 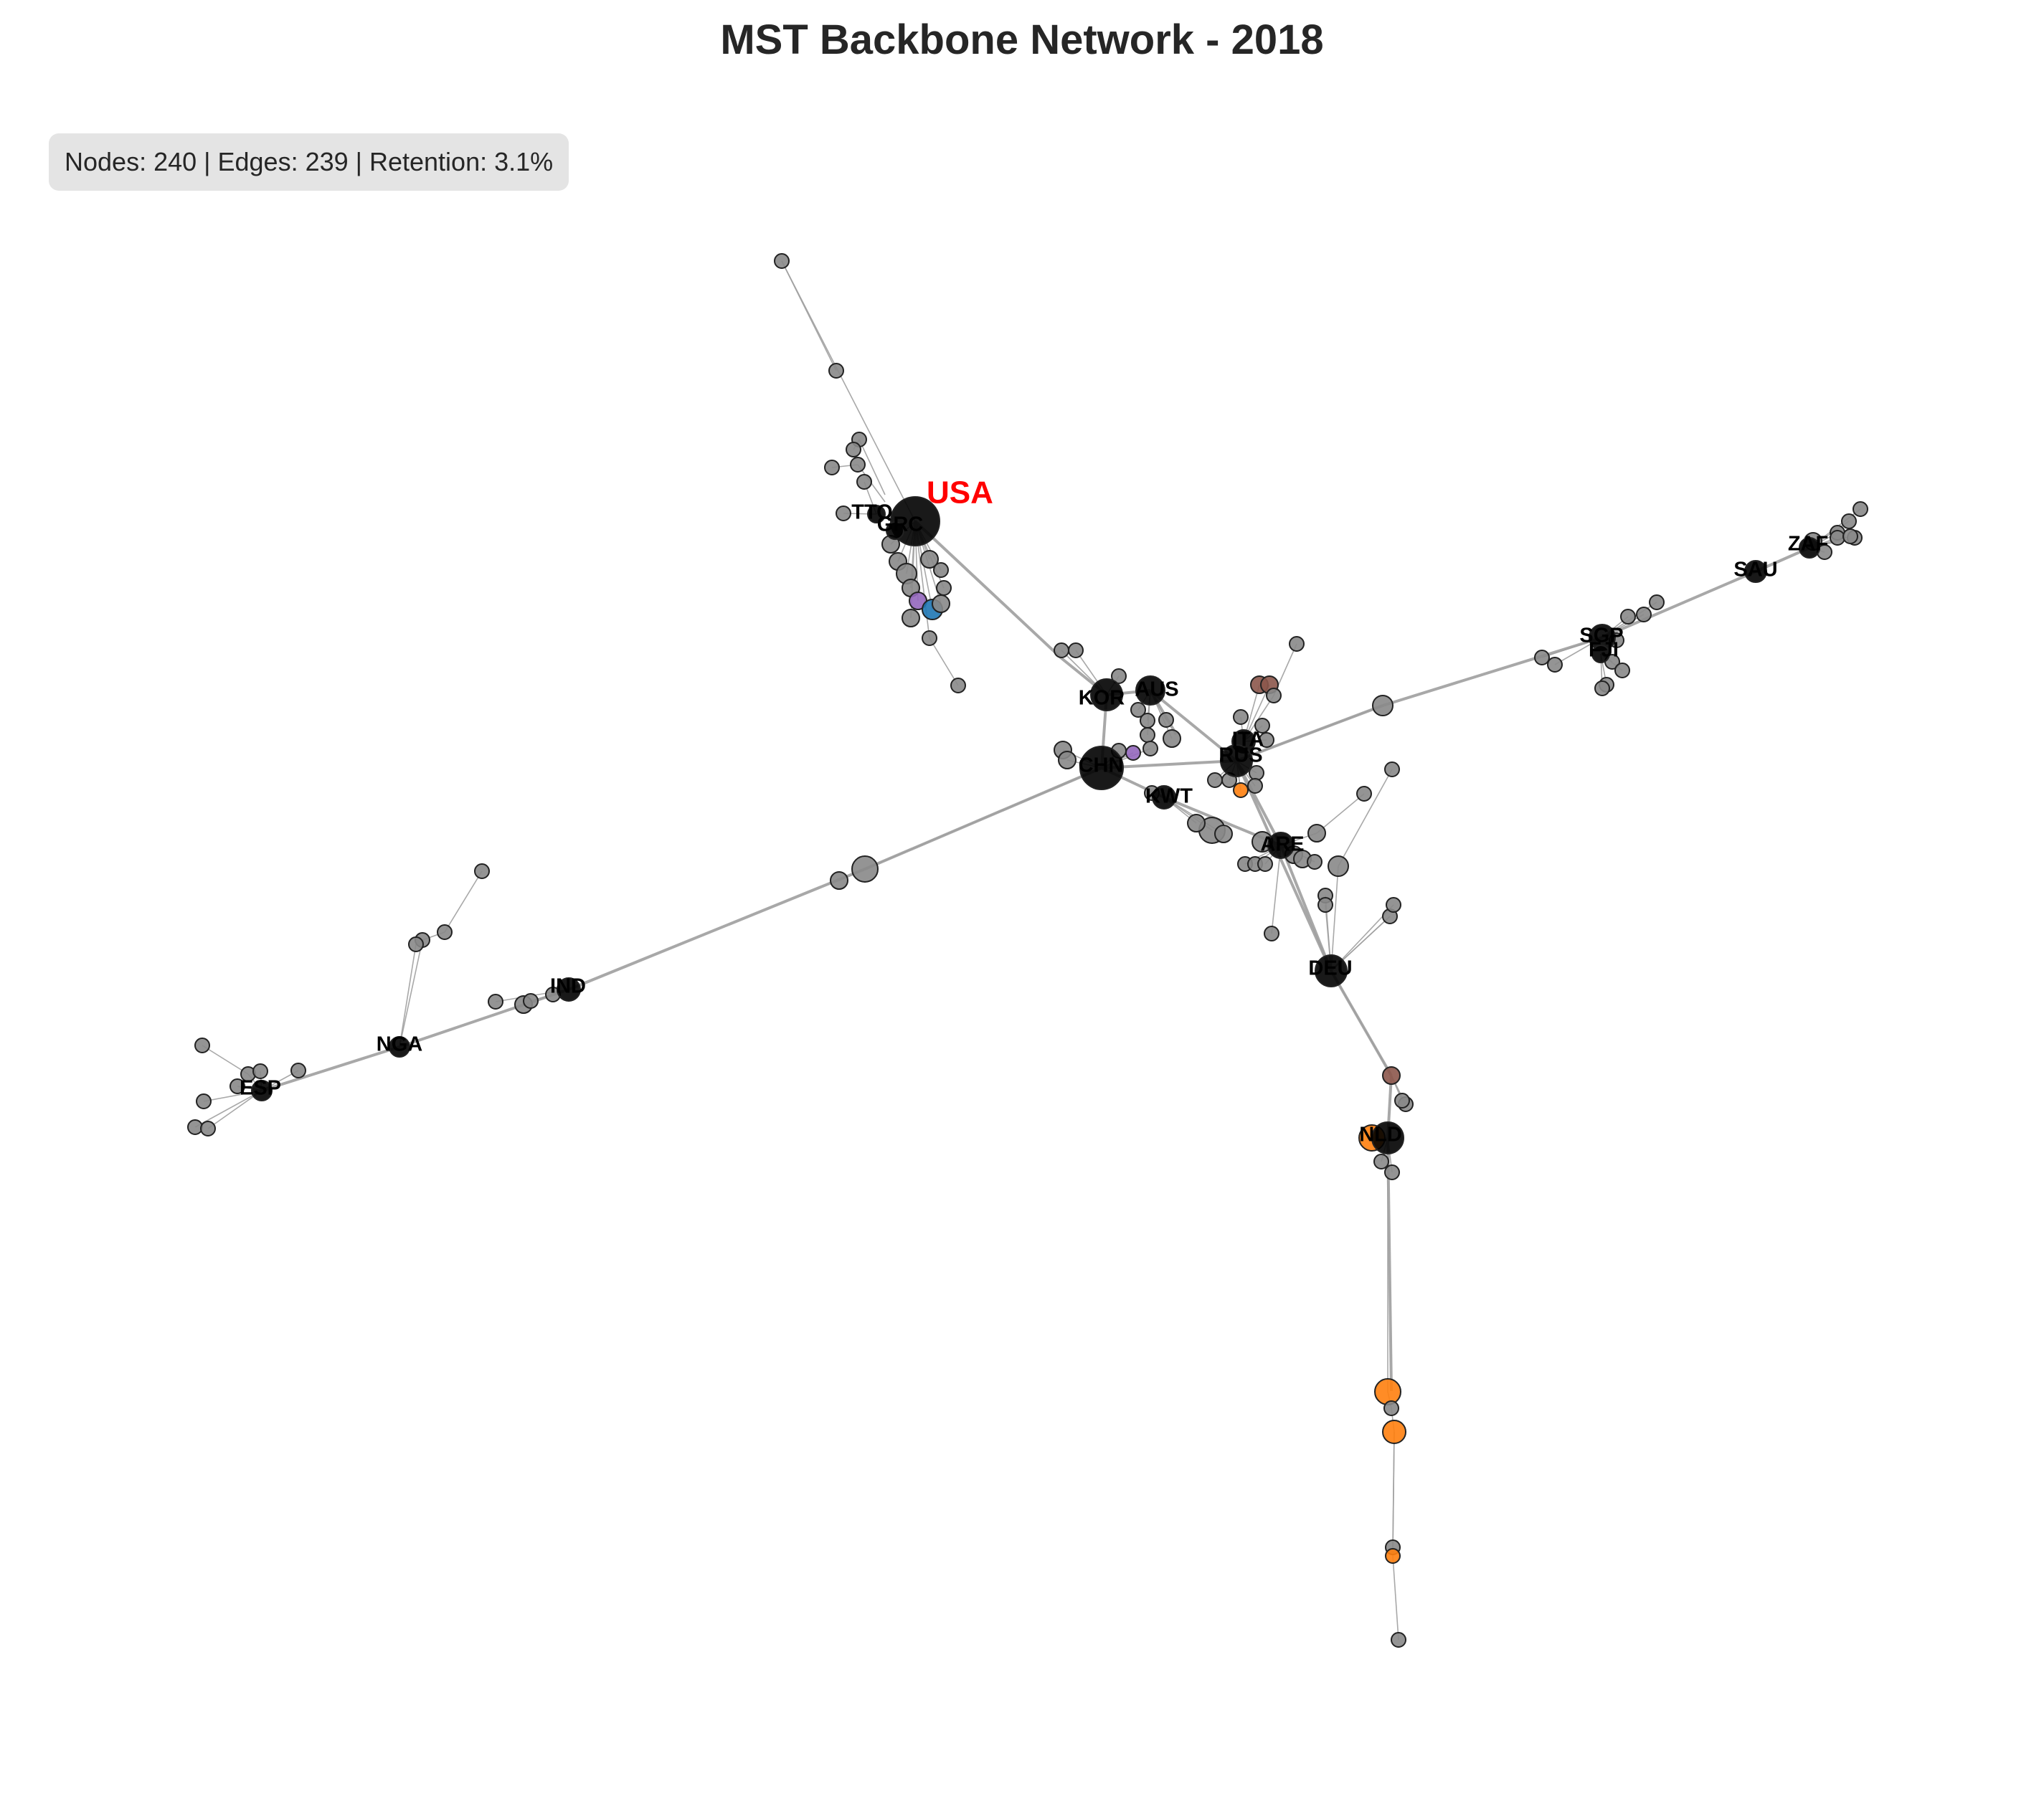 I want to click on node-label-nga: NGA, so click(x=400, y=1044).